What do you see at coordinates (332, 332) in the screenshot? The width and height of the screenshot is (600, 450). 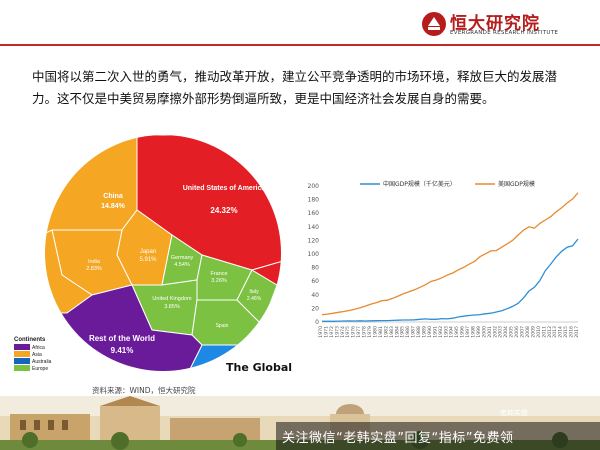 I see `x-tick-label: 1972` at bounding box center [332, 332].